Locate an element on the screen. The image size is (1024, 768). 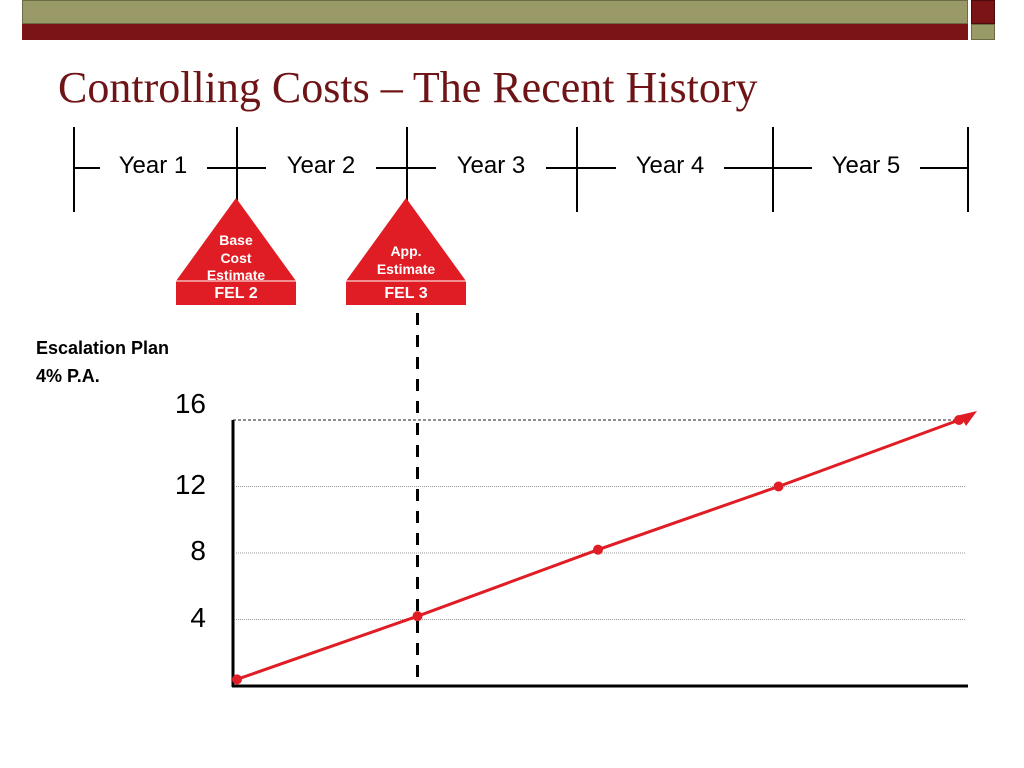
header-bar-red is located at coordinates (495, 32).